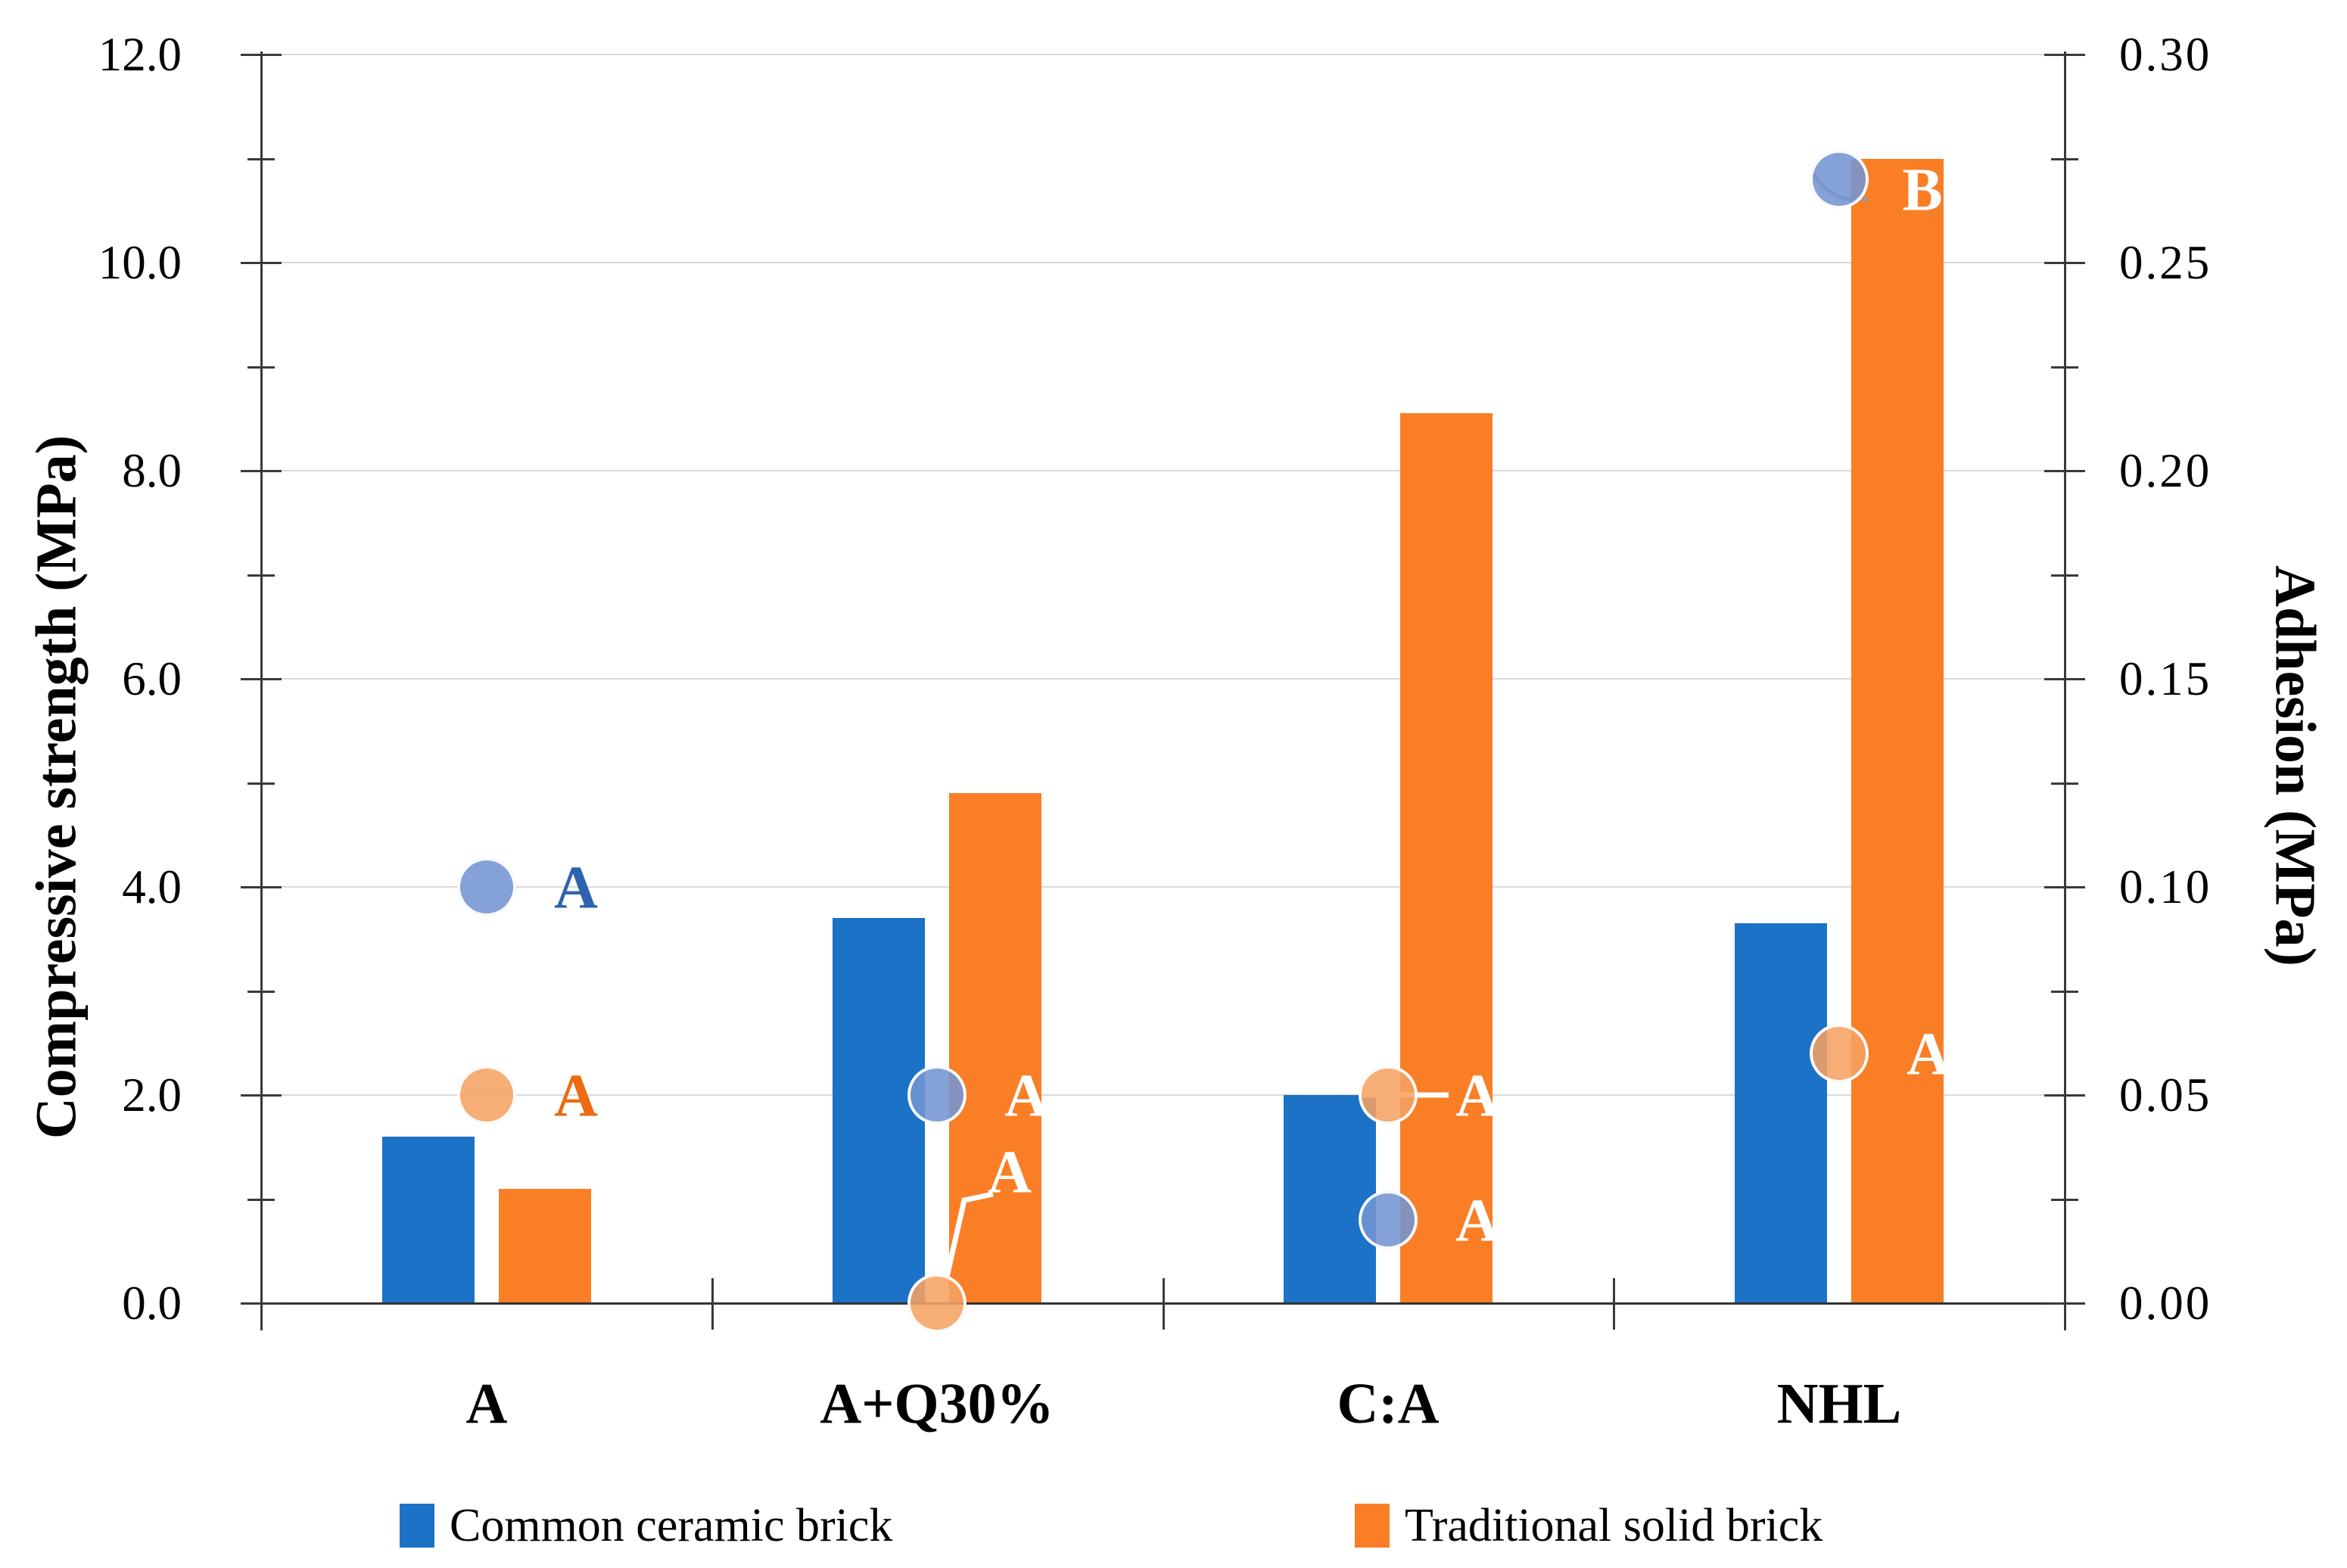 The height and width of the screenshot is (1568, 2347). Describe the element at coordinates (1614, 1526) in the screenshot. I see `legend-label-traditional-solid-brick: Traditional solid brick` at that location.